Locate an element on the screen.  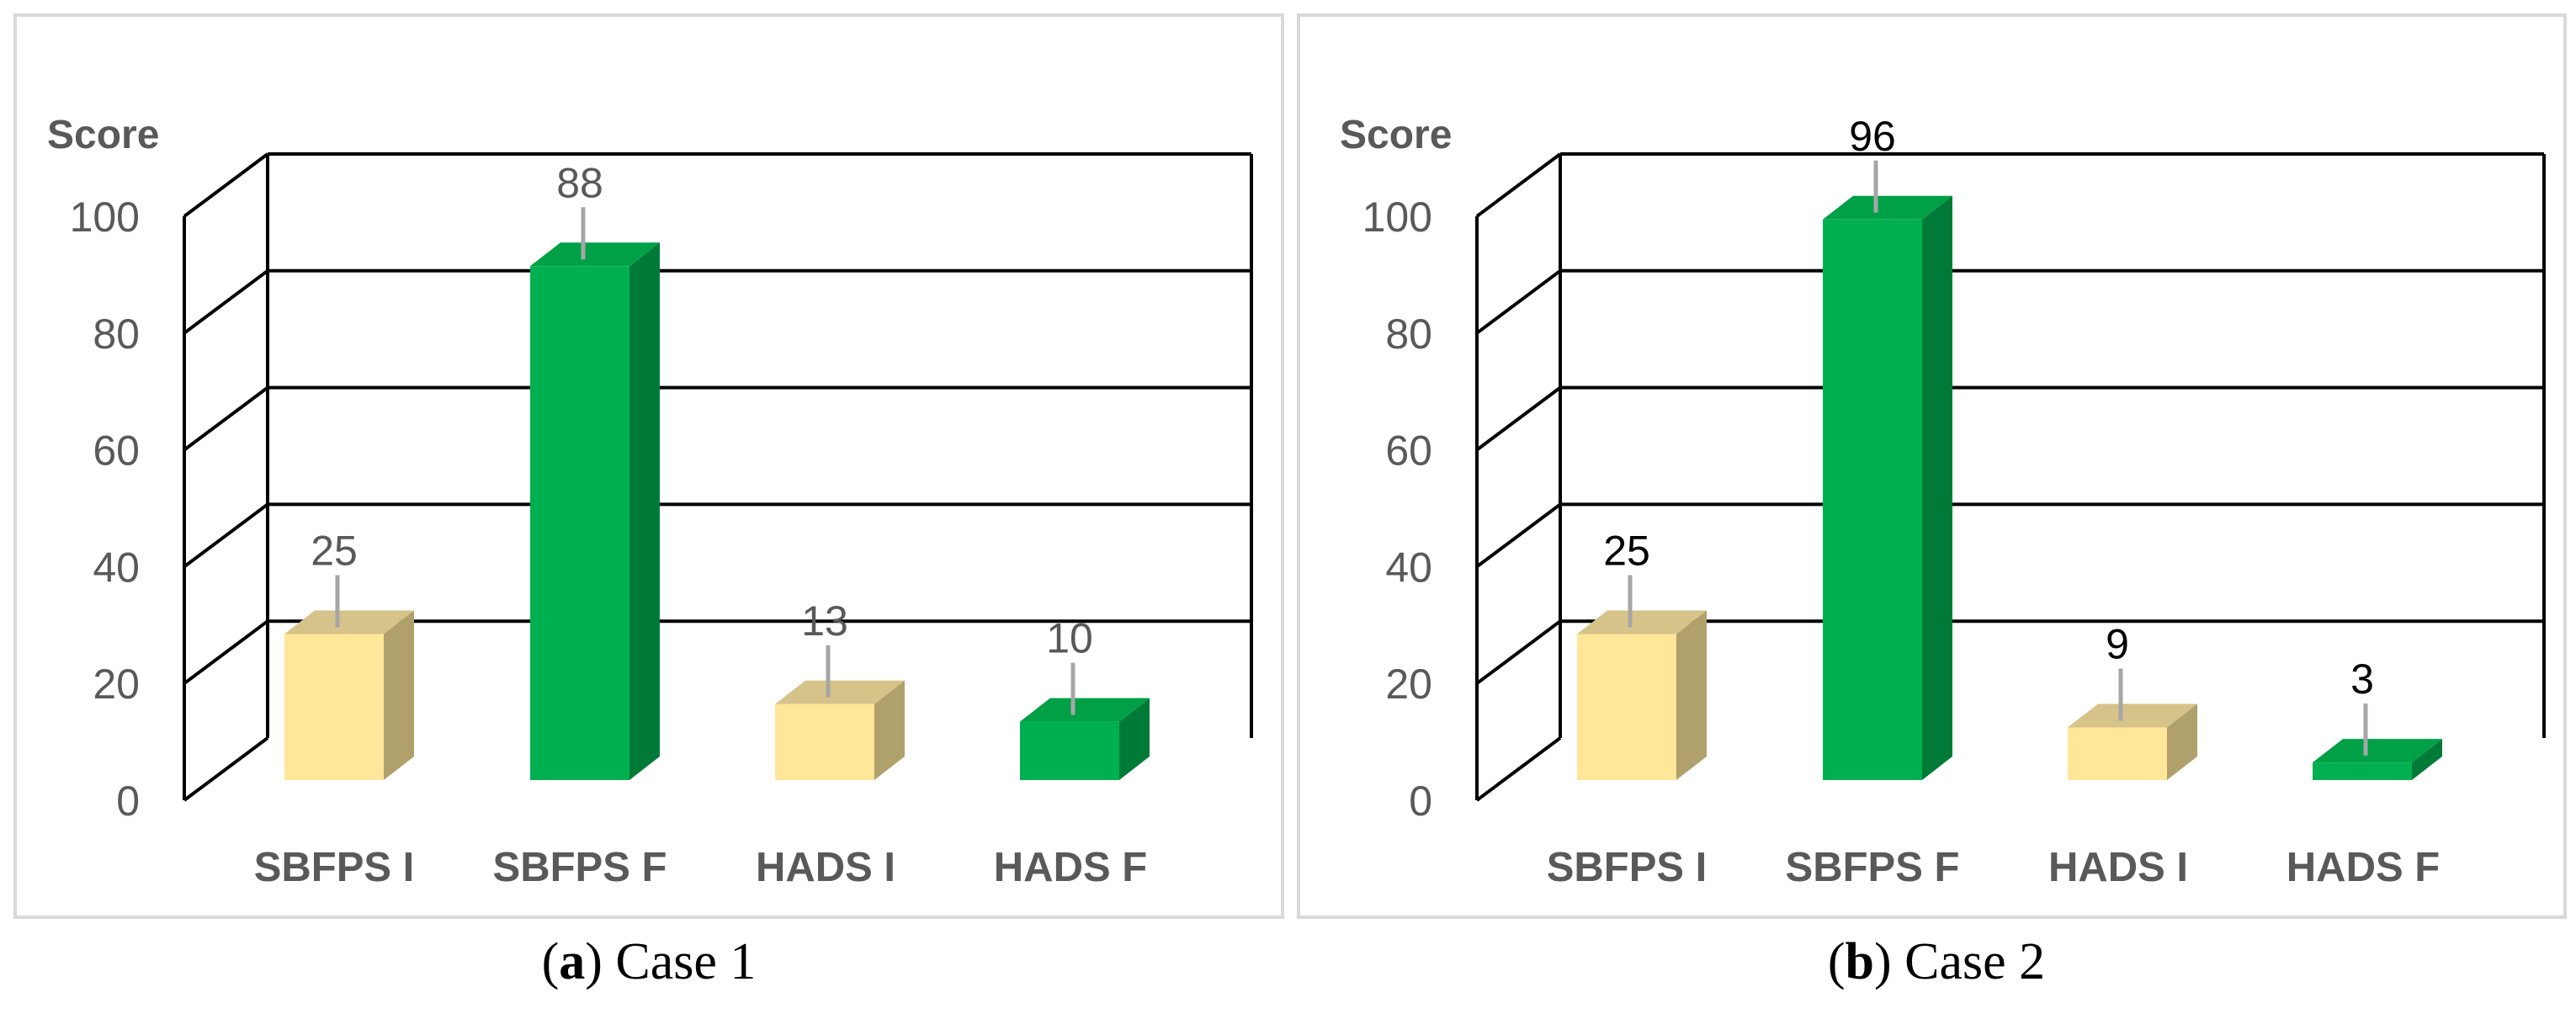
data-label: 10 is located at coordinates (1069, 638).